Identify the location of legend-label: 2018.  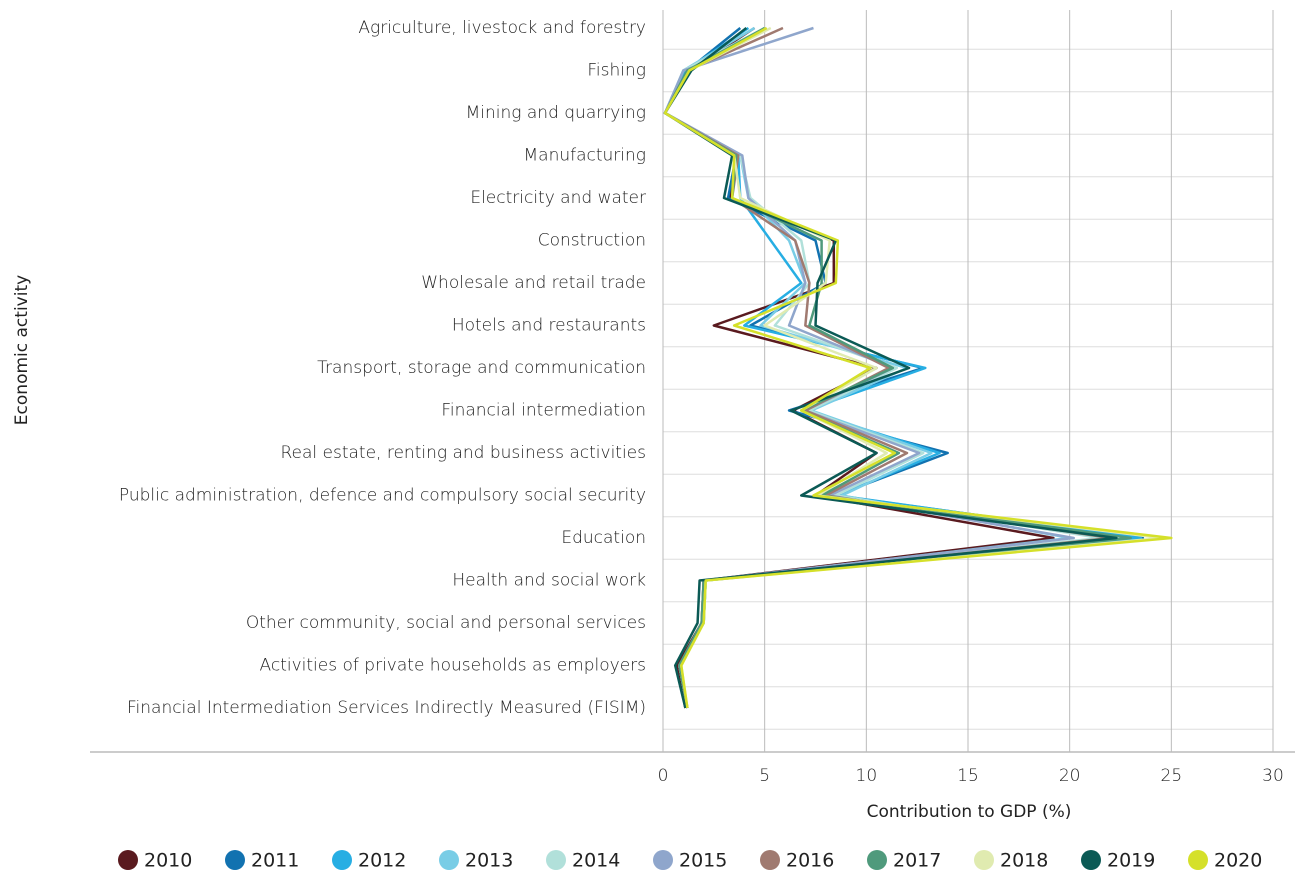
(1024, 861).